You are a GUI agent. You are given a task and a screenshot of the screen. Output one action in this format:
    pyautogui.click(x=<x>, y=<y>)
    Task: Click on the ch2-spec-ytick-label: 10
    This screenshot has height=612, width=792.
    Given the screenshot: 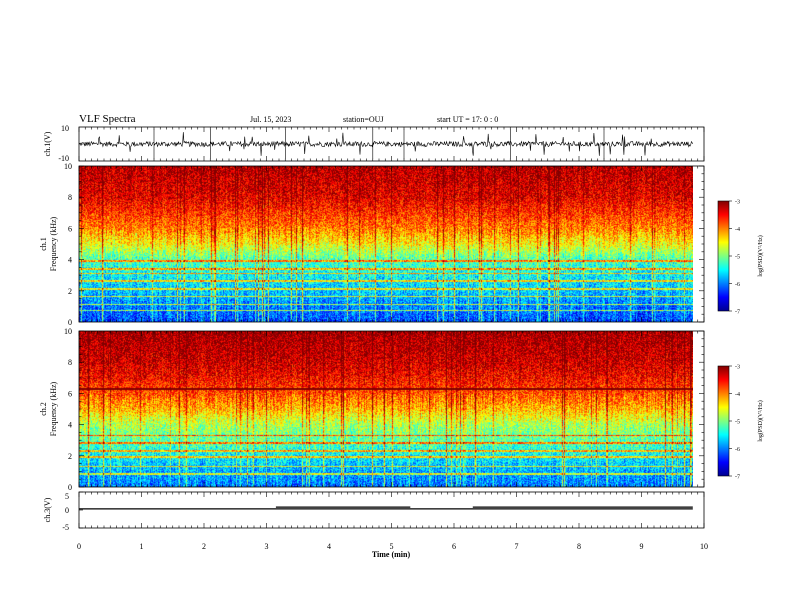 What is the action you would take?
    pyautogui.click(x=68, y=331)
    